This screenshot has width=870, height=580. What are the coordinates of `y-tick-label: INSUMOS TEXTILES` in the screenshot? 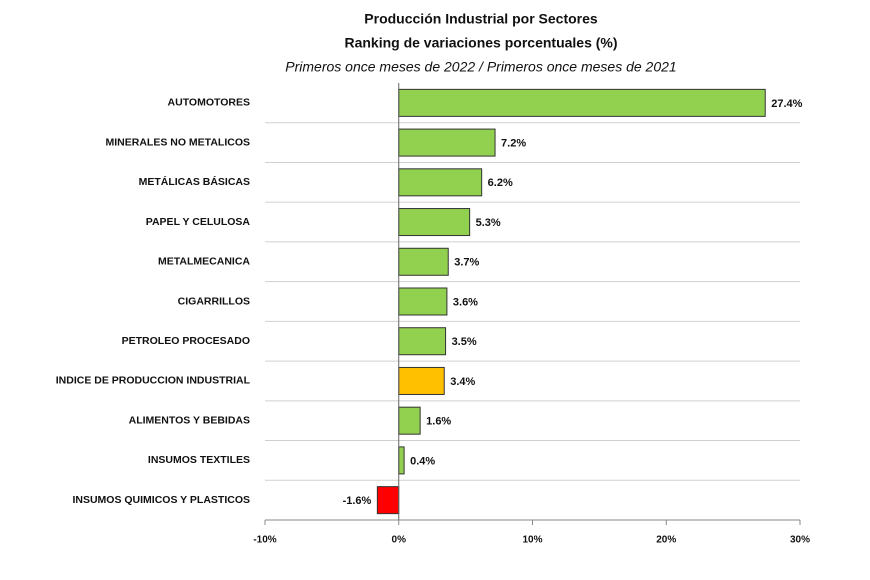 It's located at (199, 460).